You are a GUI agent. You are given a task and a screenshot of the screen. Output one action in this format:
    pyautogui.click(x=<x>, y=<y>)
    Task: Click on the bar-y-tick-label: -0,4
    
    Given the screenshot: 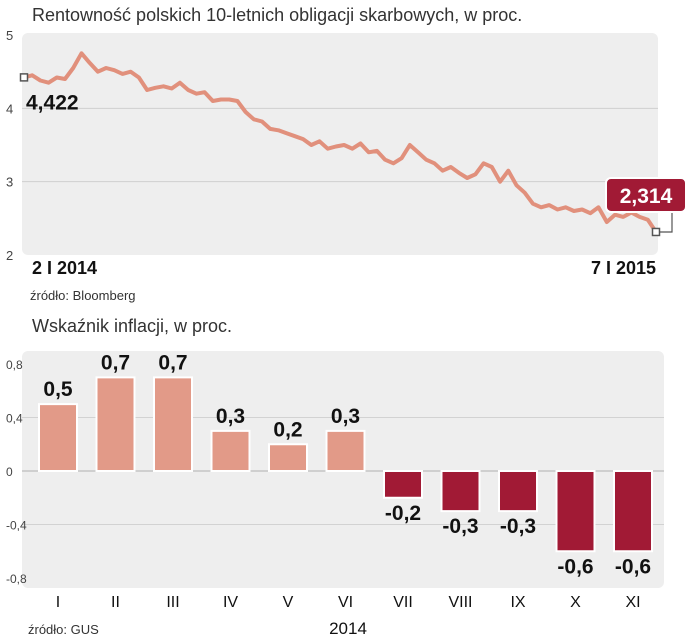 What is the action you would take?
    pyautogui.click(x=16, y=526)
    